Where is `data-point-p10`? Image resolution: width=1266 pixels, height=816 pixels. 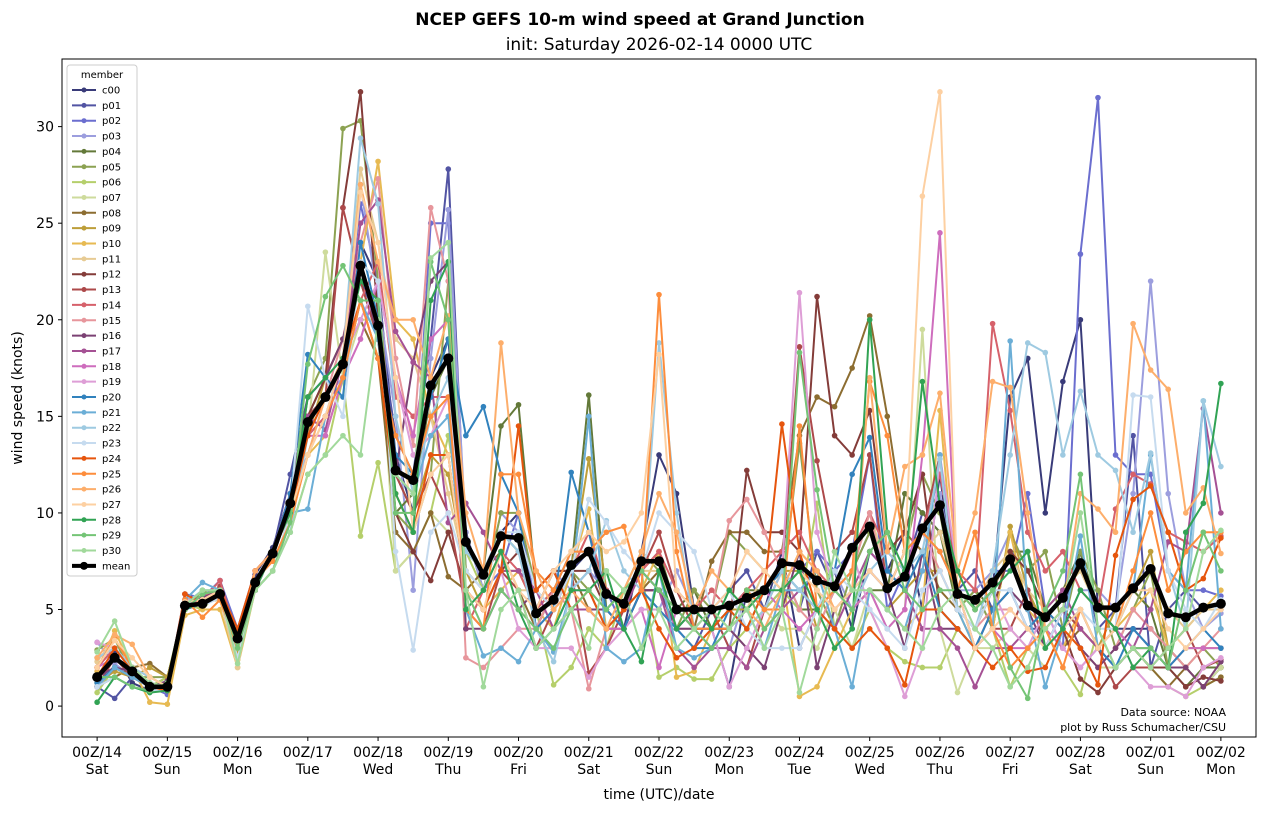 data-point-p10 is located at coordinates (817, 686).